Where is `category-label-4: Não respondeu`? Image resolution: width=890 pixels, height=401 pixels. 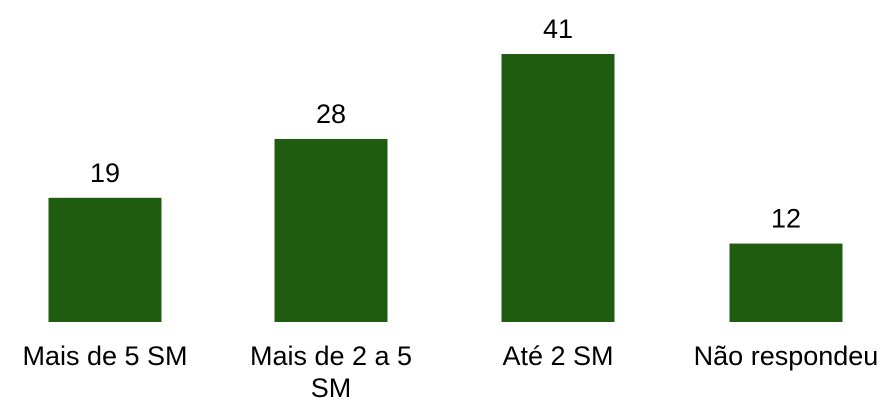 category-label-4: Não respondeu is located at coordinates (786, 356).